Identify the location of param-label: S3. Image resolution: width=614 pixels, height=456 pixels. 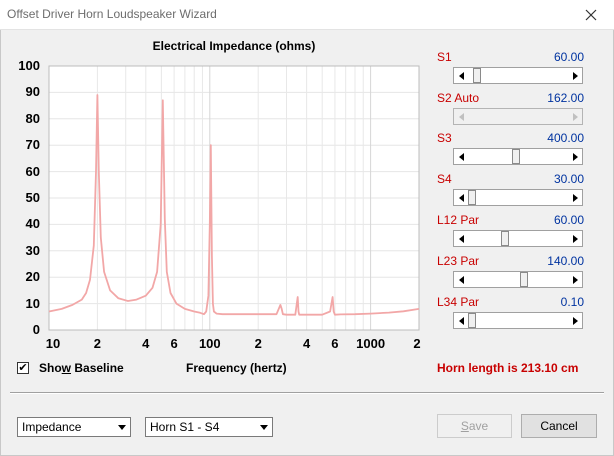
(444, 138).